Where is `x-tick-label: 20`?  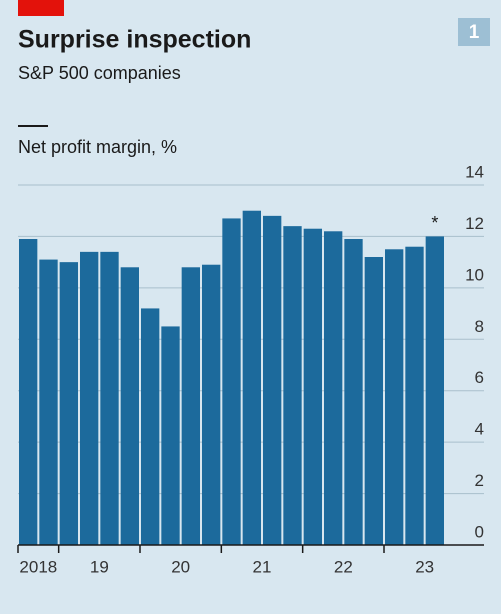
x-tick-label: 20 is located at coordinates (180, 566).